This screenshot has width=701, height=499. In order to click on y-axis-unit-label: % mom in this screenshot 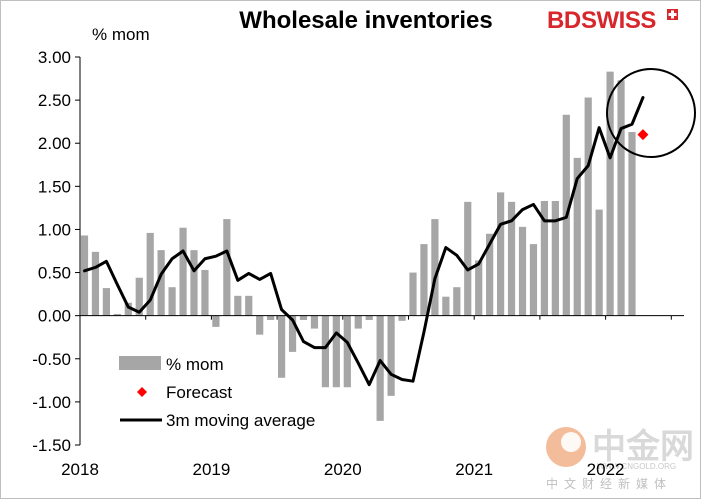, I will do `click(121, 34)`.